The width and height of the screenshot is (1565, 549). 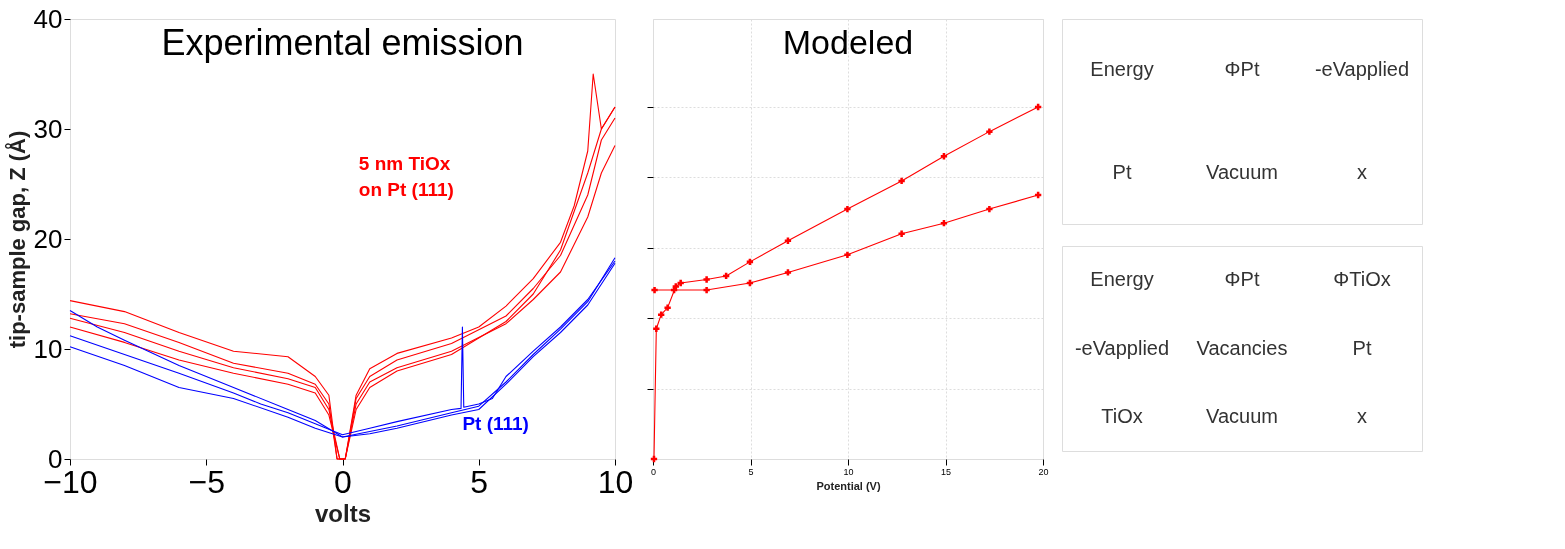 I want to click on x-tick-label: 15, so click(x=946, y=471).